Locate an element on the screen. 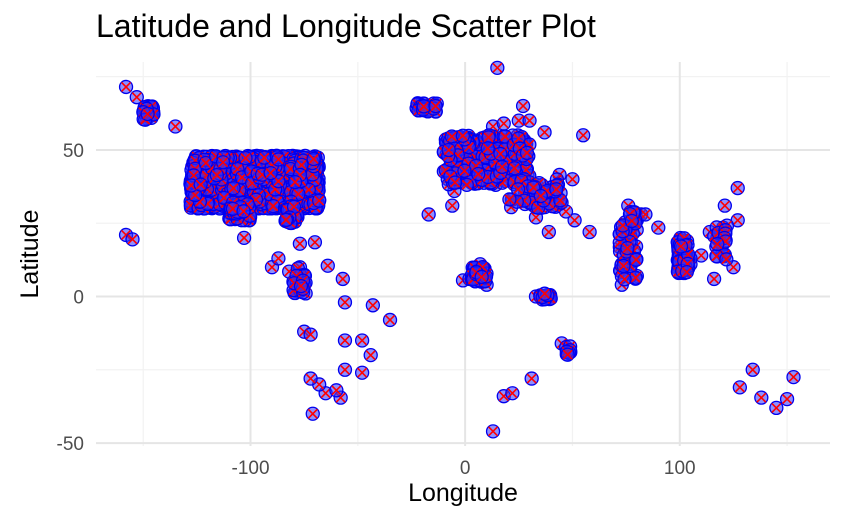 The width and height of the screenshot is (846, 522). y-tick-label: 0 is located at coordinates (78, 298).